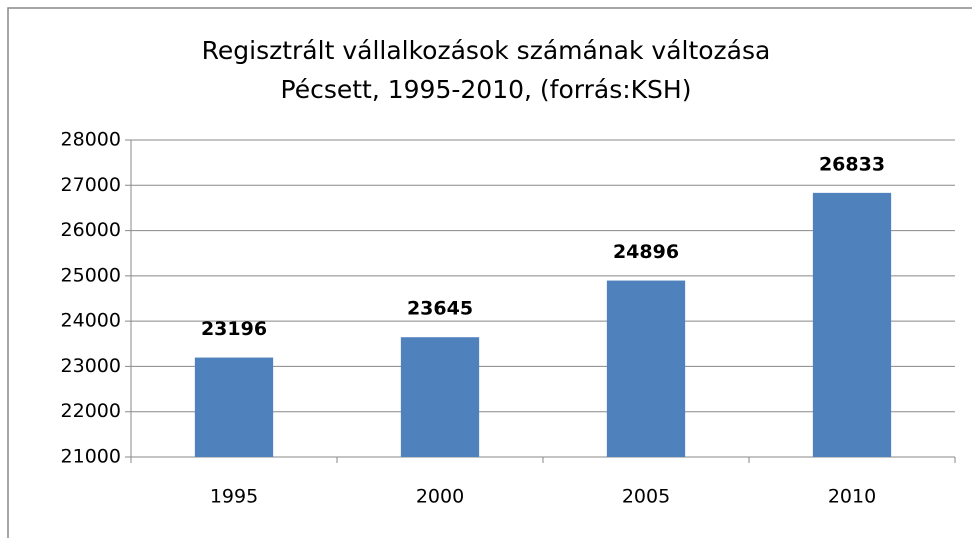 The image size is (972, 542). Describe the element at coordinates (646, 497) in the screenshot. I see `x-tick-label: 2005` at that location.